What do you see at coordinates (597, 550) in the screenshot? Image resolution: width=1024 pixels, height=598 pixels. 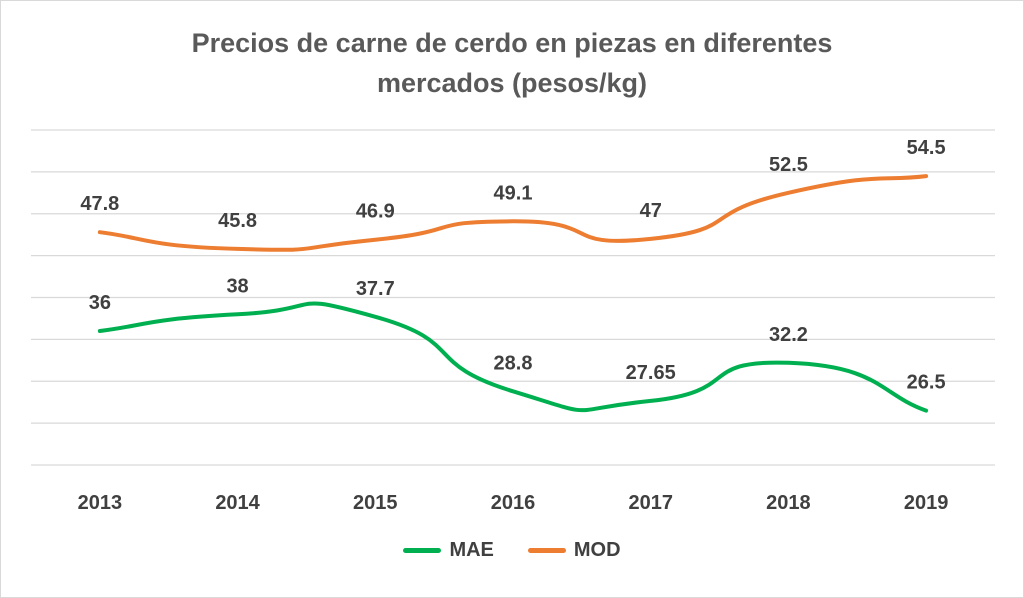 I see `legend-label-mod: MOD` at bounding box center [597, 550].